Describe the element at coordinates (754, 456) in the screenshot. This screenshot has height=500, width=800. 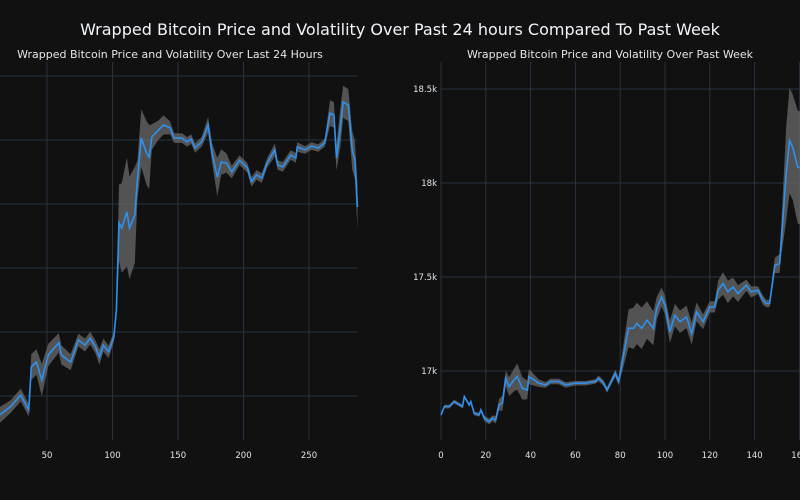
I see `x-tick-label: 140` at that location.